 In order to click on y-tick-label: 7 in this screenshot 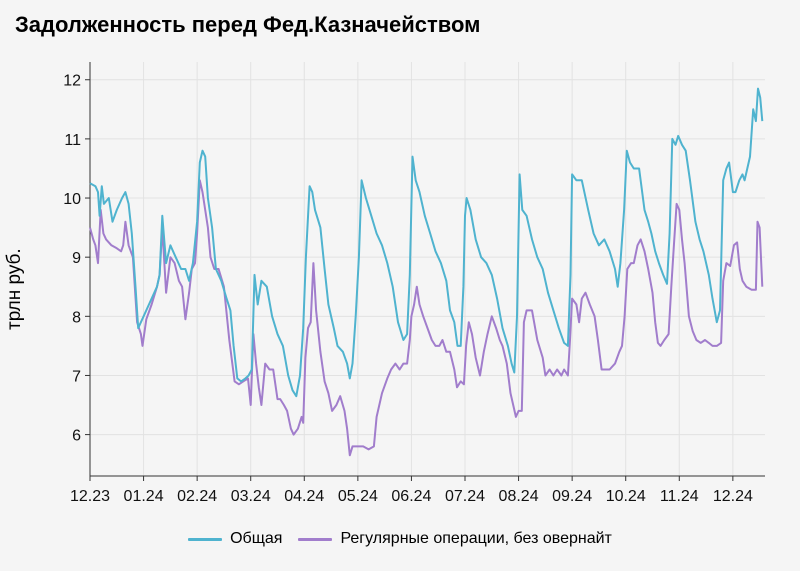, I will do `click(76, 376)`.